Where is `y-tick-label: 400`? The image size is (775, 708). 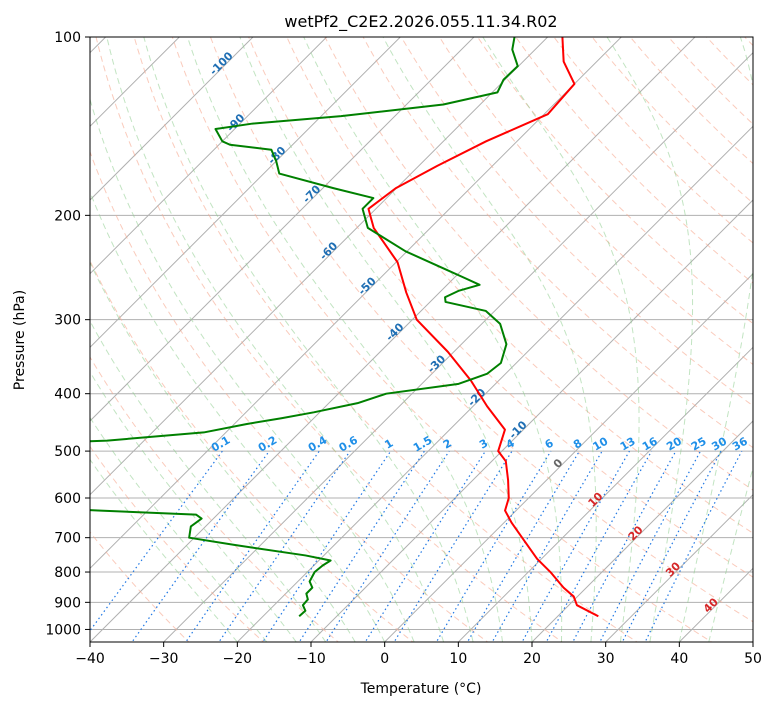 y-tick-label: 400 is located at coordinates (67, 395).